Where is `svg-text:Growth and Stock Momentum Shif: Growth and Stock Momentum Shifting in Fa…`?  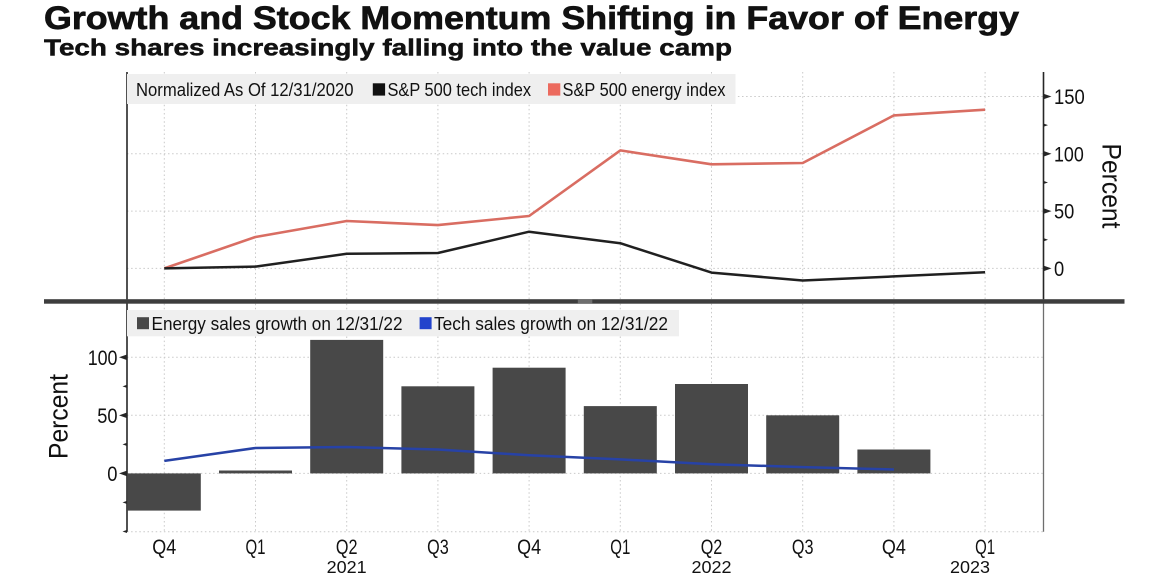
svg-text:Growth and Stock Momentum Shif: Growth and Stock Momentum Shifting in Fa… is located at coordinates (531, 18).